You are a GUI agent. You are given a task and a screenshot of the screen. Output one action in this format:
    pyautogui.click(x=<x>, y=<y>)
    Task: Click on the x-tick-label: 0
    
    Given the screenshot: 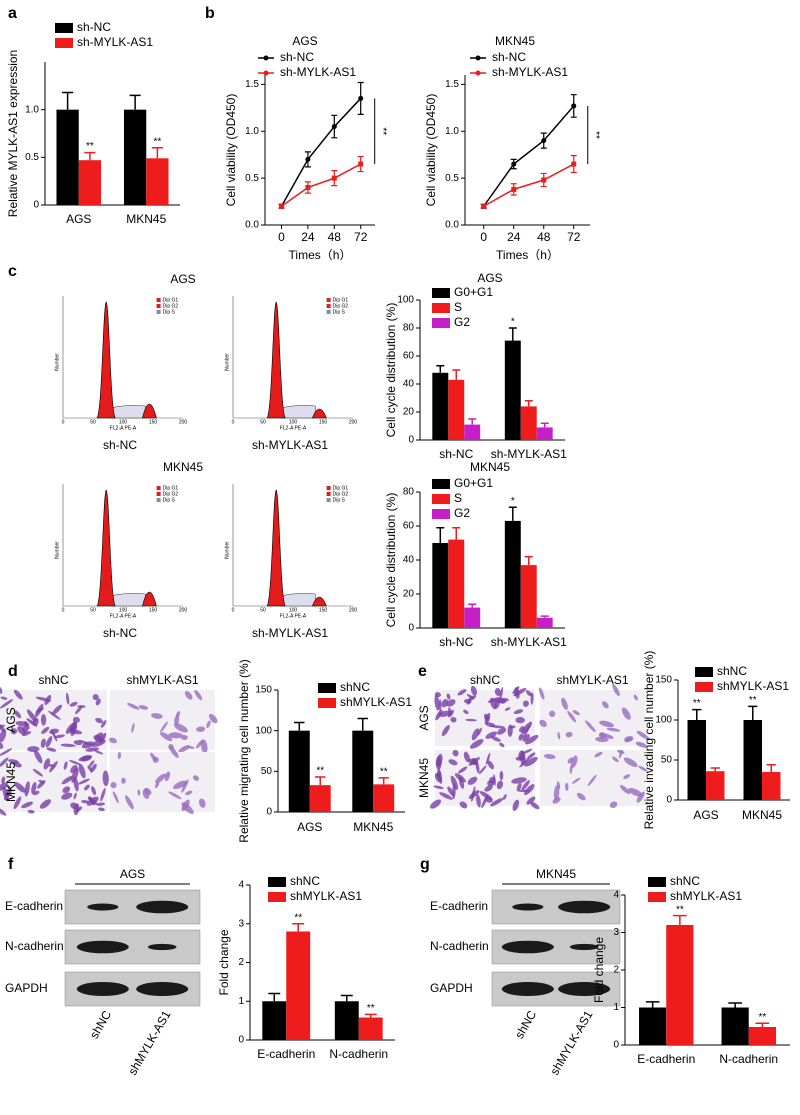 What is the action you would take?
    pyautogui.click(x=483, y=237)
    